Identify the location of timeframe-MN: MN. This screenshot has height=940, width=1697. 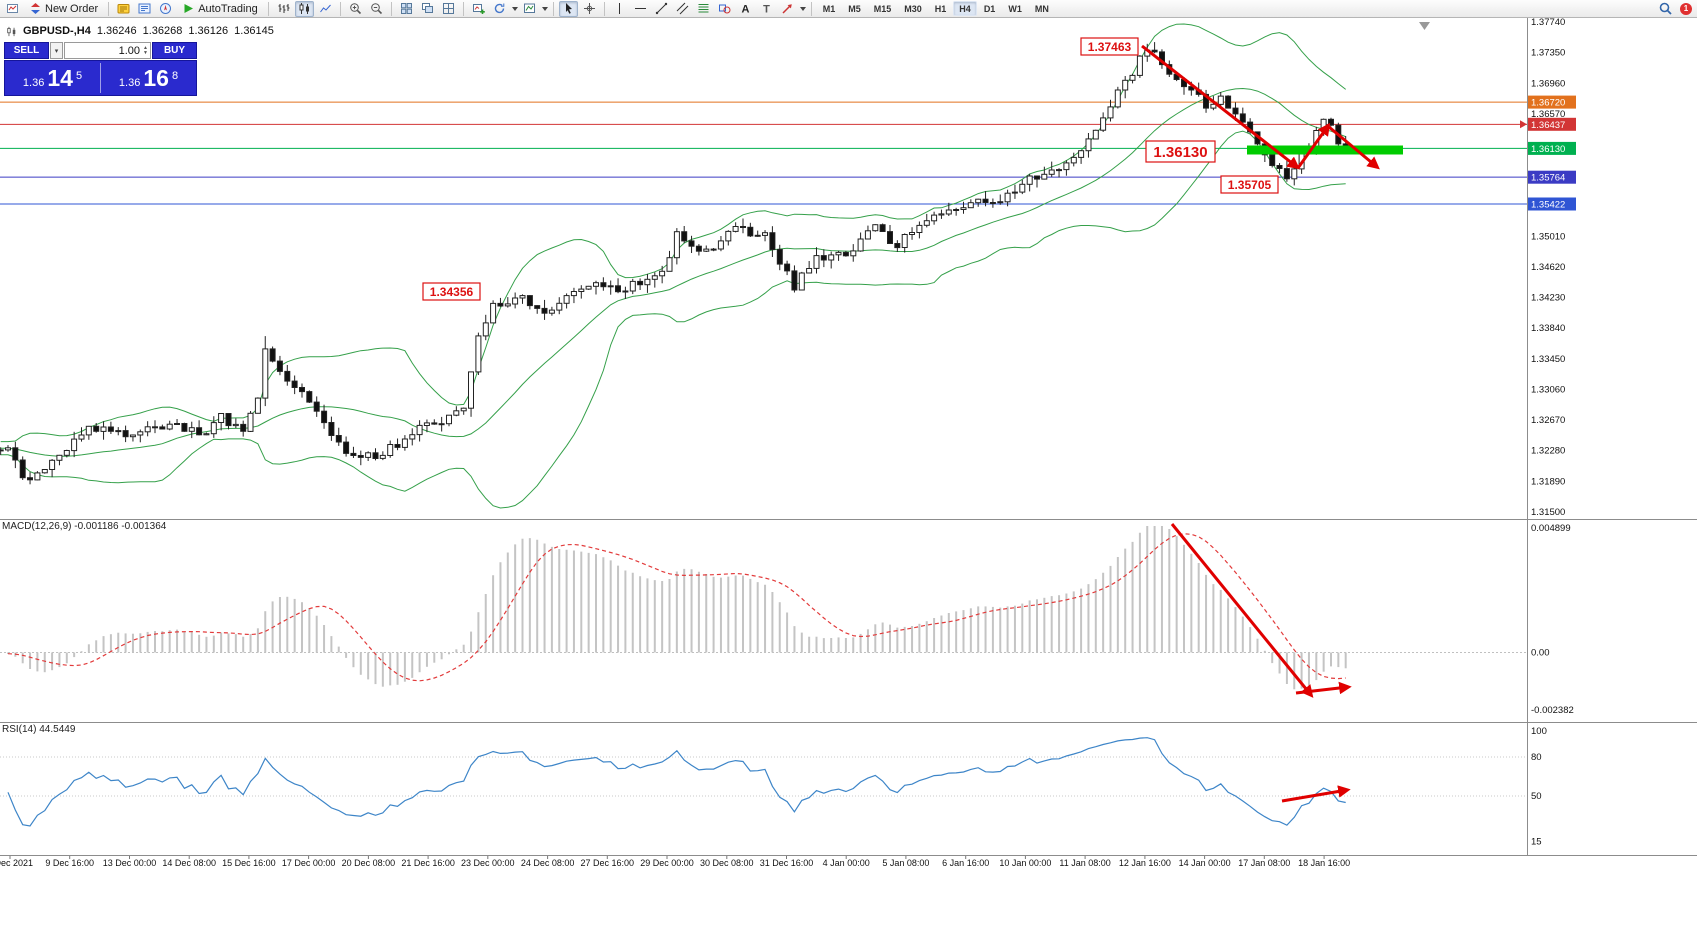
(1041, 9).